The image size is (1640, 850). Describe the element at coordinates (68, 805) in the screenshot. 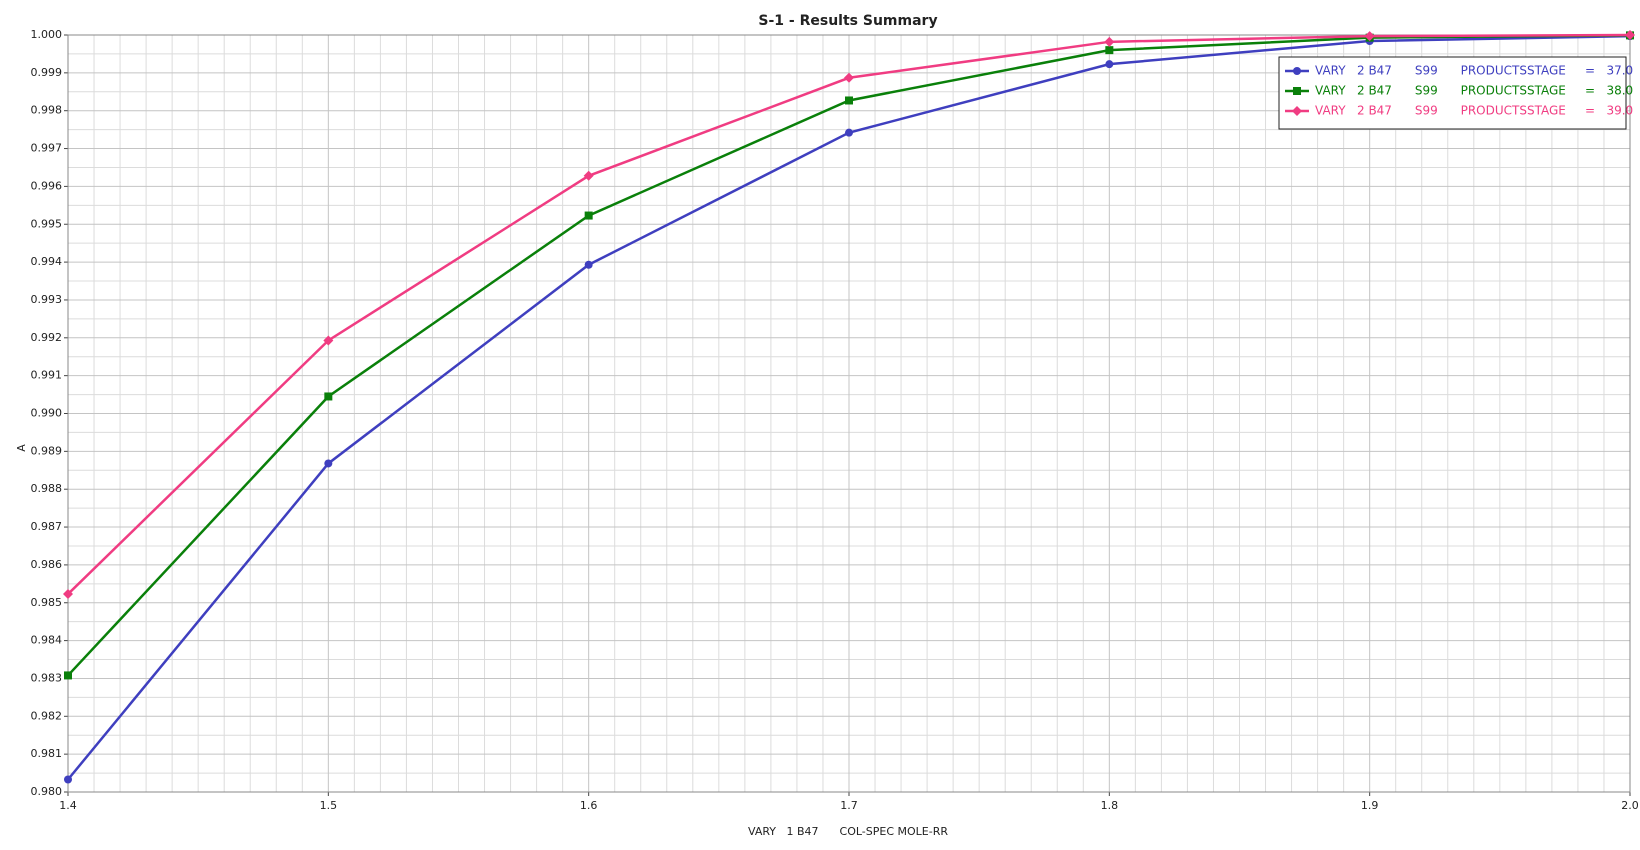

I see `x-tick-label: 1.4` at that location.